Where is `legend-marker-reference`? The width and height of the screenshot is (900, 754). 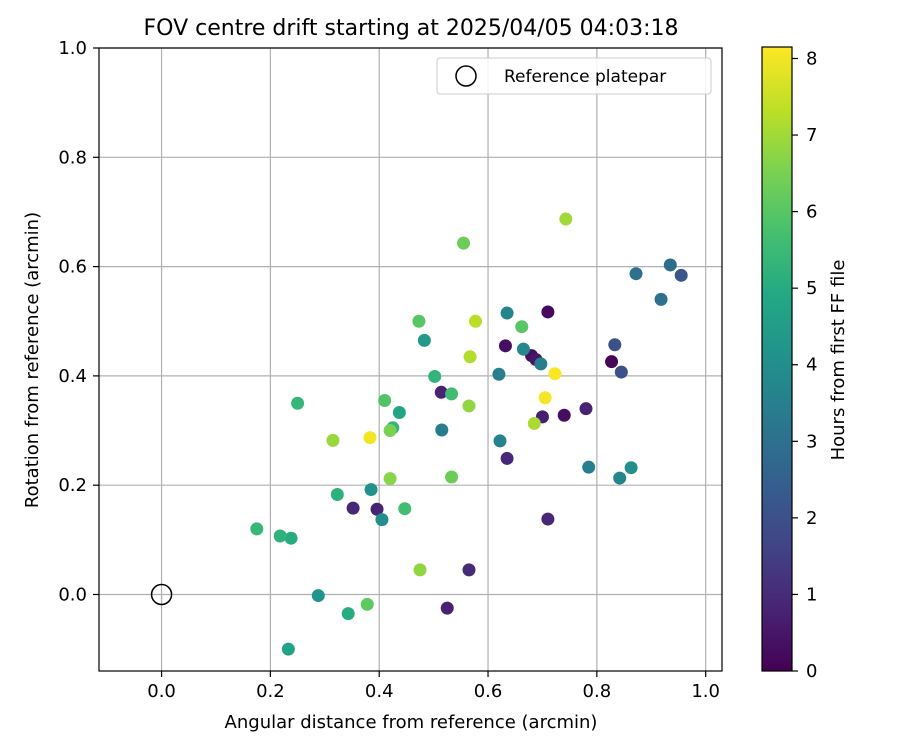
legend-marker-reference is located at coordinates (466, 76).